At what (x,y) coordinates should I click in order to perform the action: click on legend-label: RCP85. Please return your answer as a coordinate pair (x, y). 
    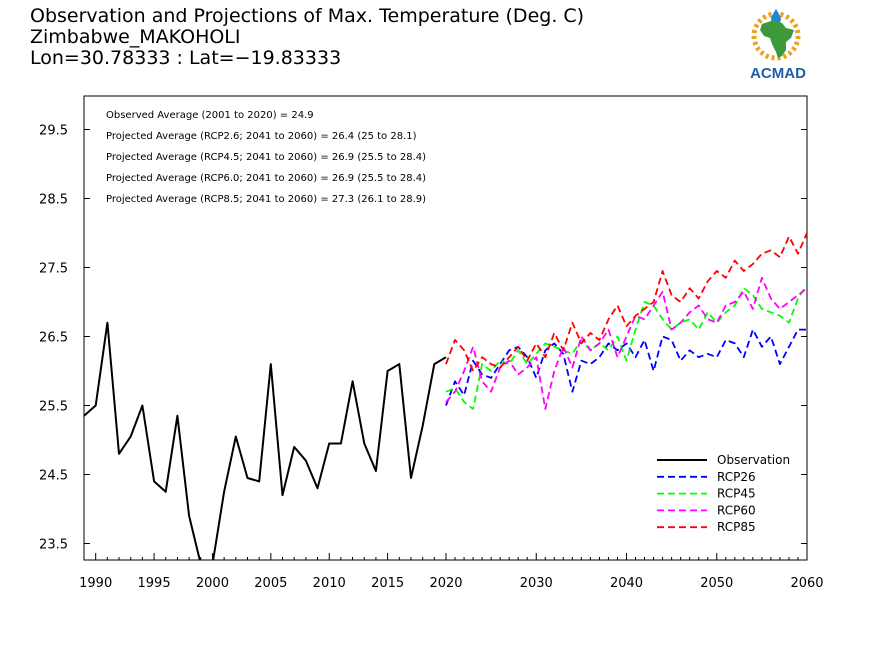
    Looking at the image, I should click on (736, 527).